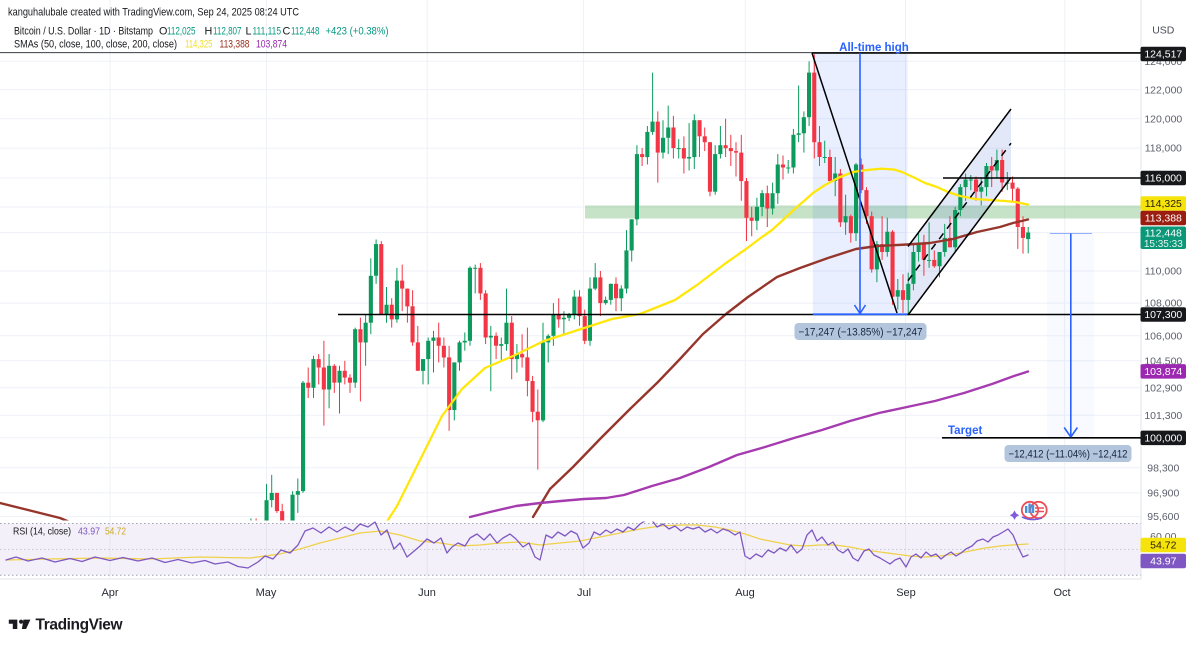  Describe the element at coordinates (1163, 244) in the screenshot. I see `svg-text: 15:35:33` at that location.